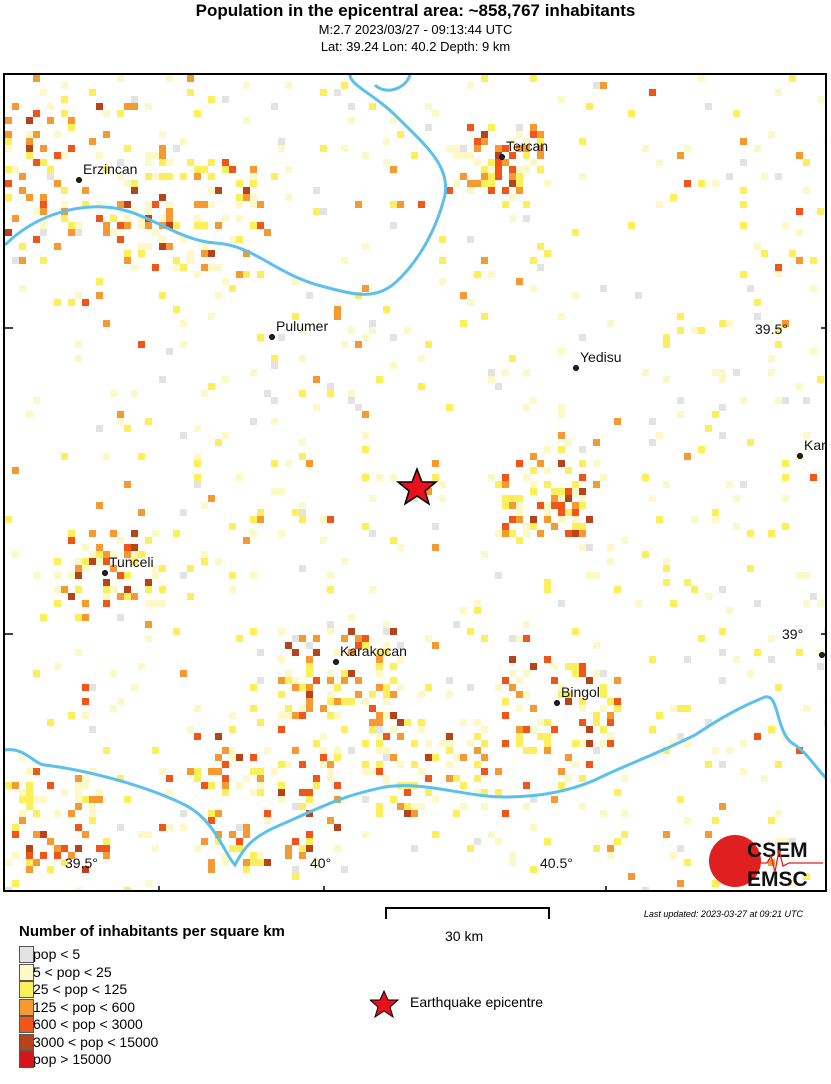 The height and width of the screenshot is (1084, 831). What do you see at coordinates (556, 863) in the screenshot?
I see `lon-tick: 40.5°` at bounding box center [556, 863].